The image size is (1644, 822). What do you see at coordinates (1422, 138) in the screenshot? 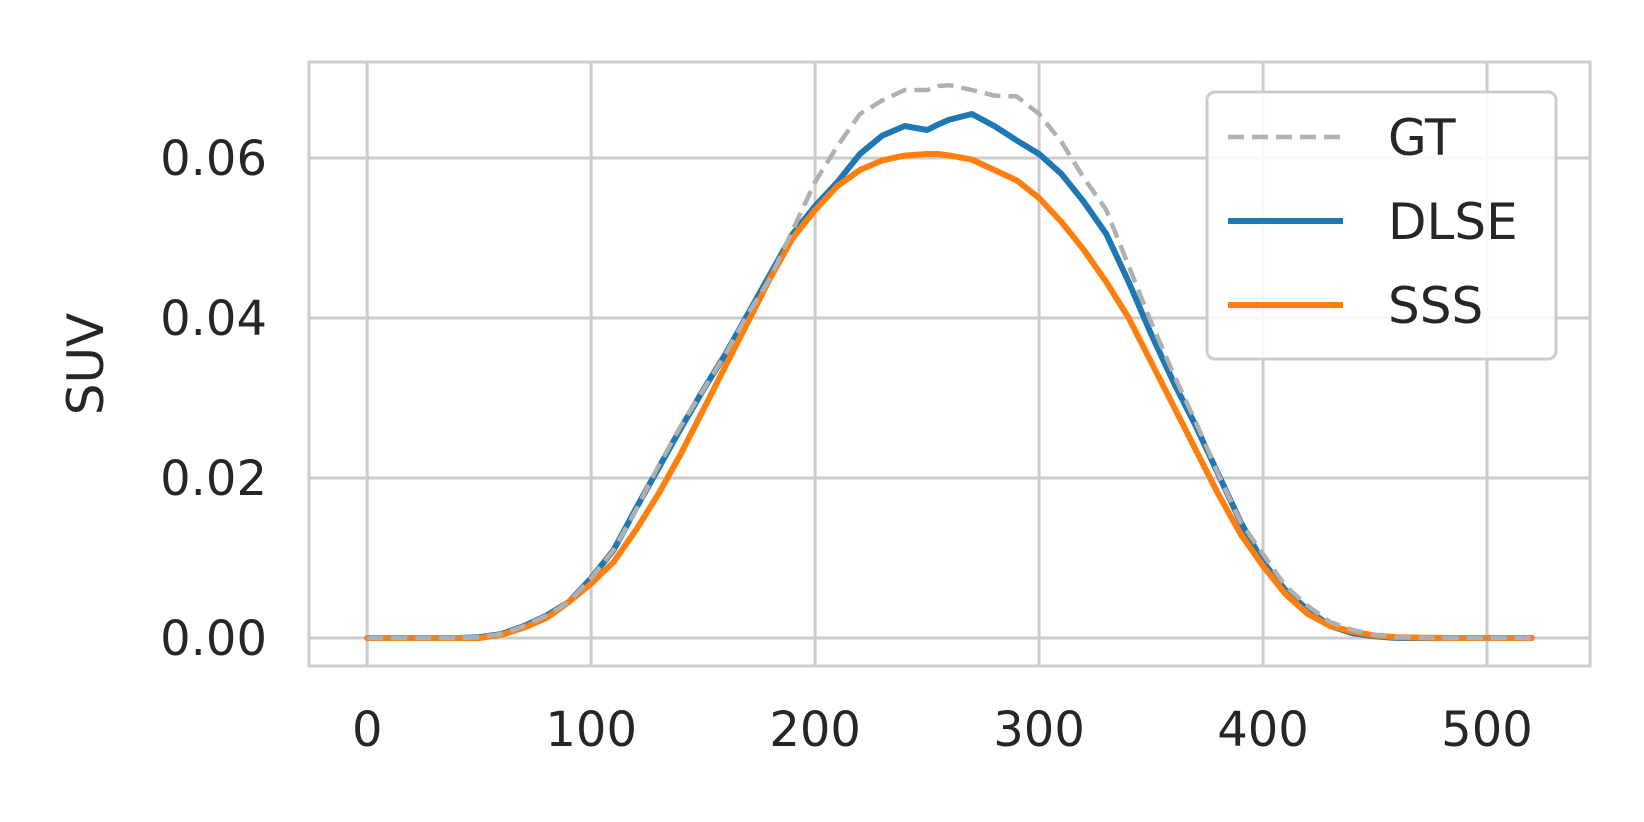
I see `legend-label: GT` at bounding box center [1422, 138].